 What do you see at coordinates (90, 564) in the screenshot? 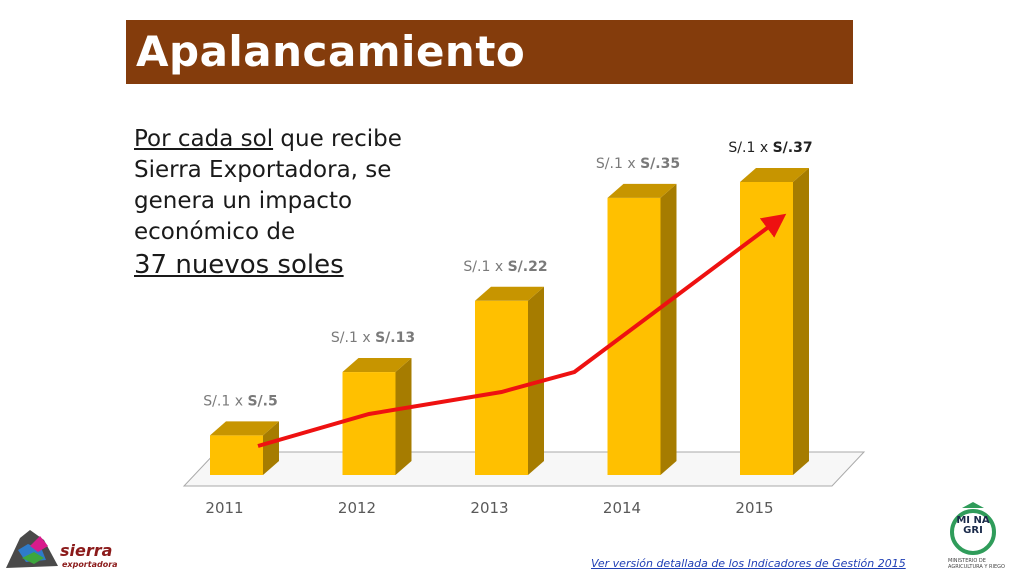
I see `exportadora-wordmark: exportadora` at bounding box center [90, 564].